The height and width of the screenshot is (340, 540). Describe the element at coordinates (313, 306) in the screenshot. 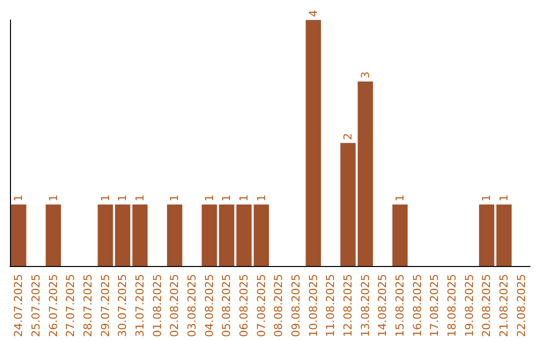

I see `x-tick-label: 10.08.2025` at that location.